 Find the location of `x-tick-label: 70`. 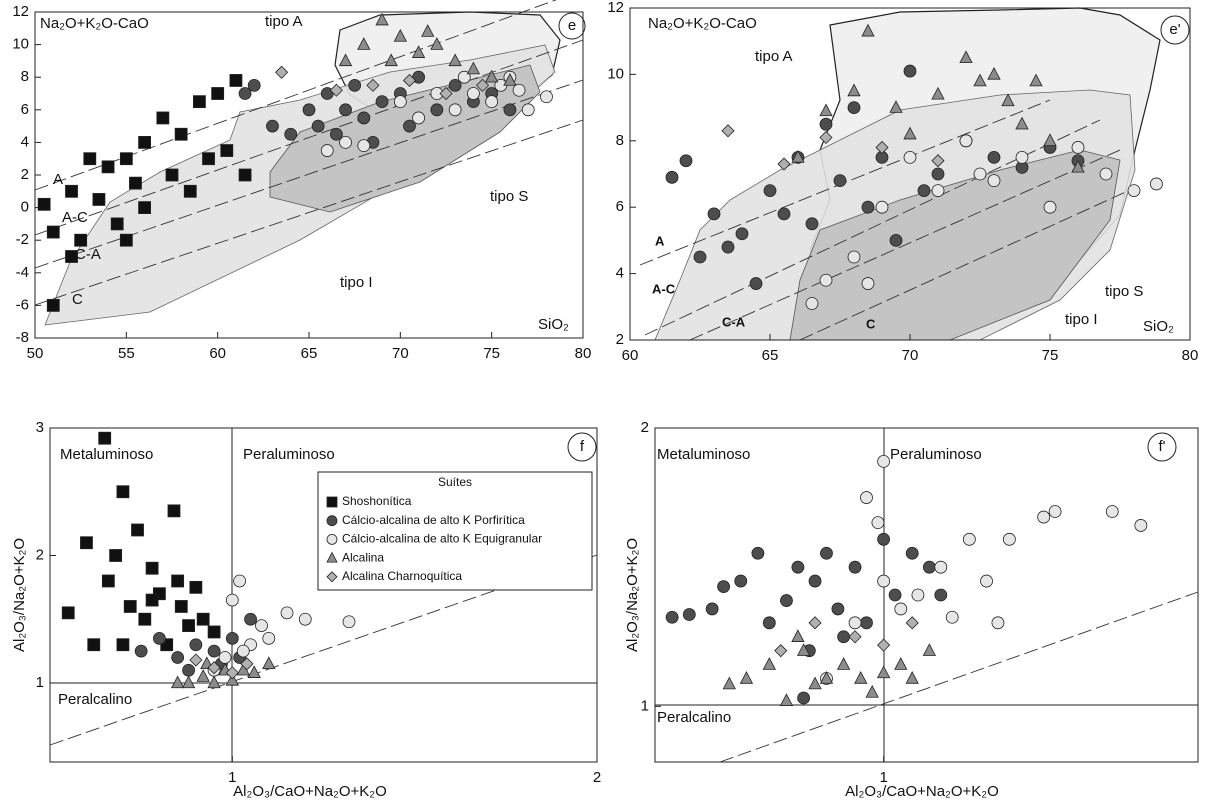

x-tick-label: 70 is located at coordinates (910, 355).